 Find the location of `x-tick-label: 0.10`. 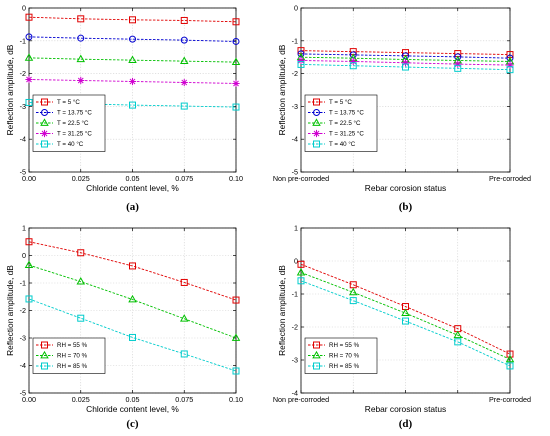

x-tick-label: 0.10 is located at coordinates (236, 399).